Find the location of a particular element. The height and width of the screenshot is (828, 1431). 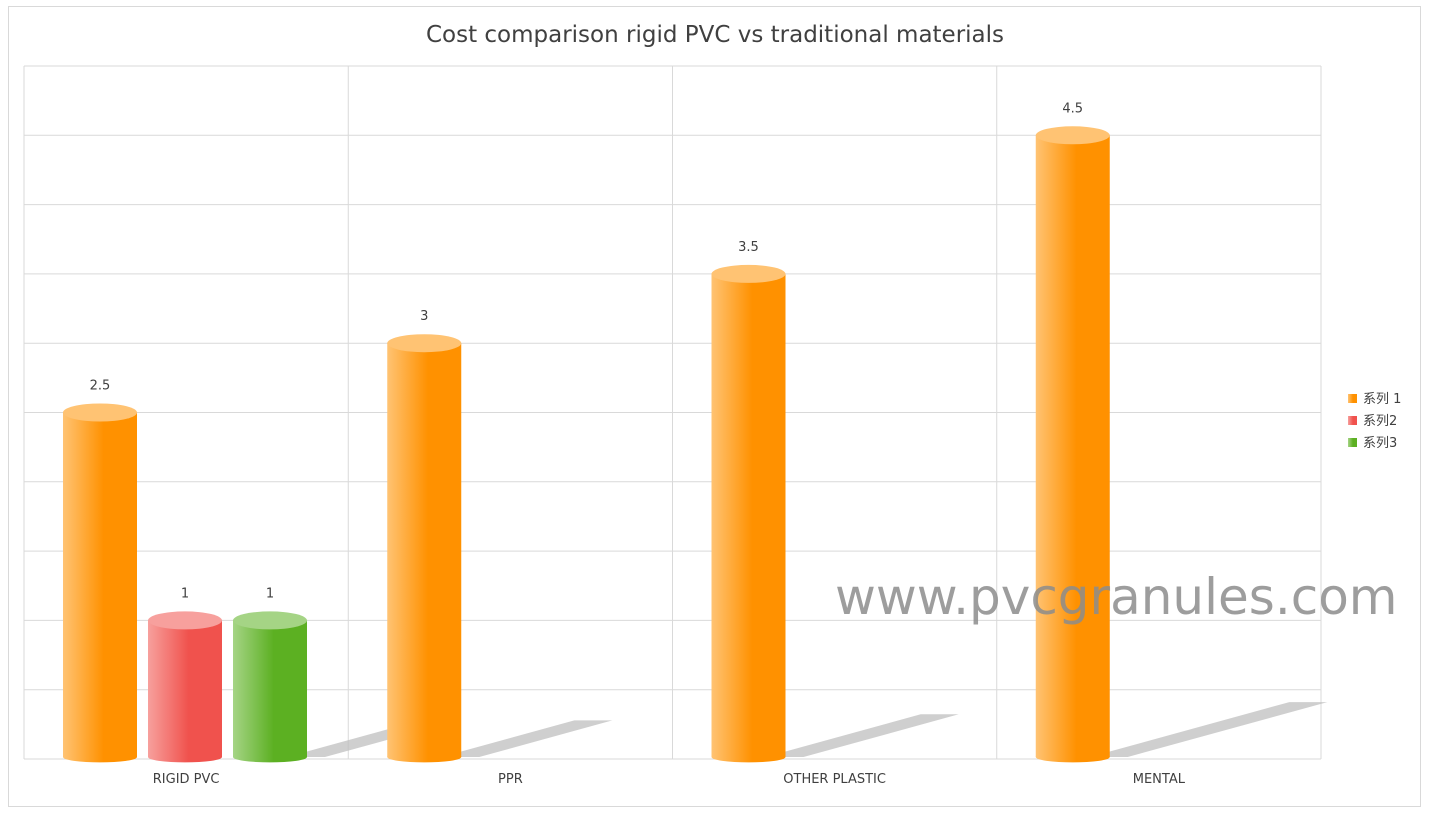

x-tick-label: MENTAL is located at coordinates (1159, 779).